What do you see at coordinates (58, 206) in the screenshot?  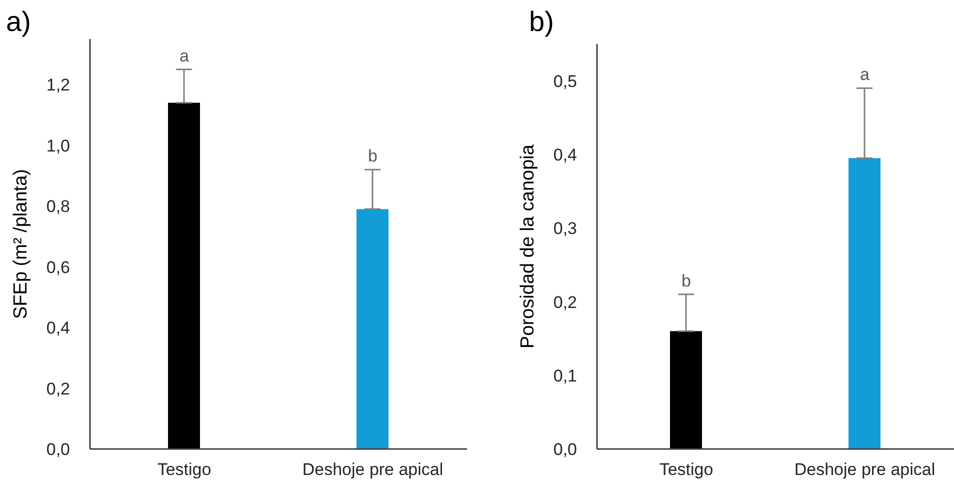 I see `y-tick-label: 0,8` at bounding box center [58, 206].